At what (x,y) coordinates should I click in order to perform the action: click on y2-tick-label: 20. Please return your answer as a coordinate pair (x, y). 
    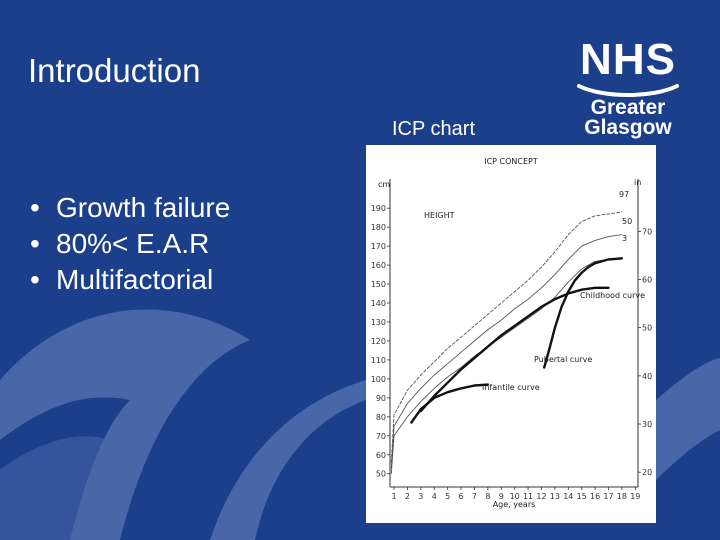
    Looking at the image, I should click on (647, 472).